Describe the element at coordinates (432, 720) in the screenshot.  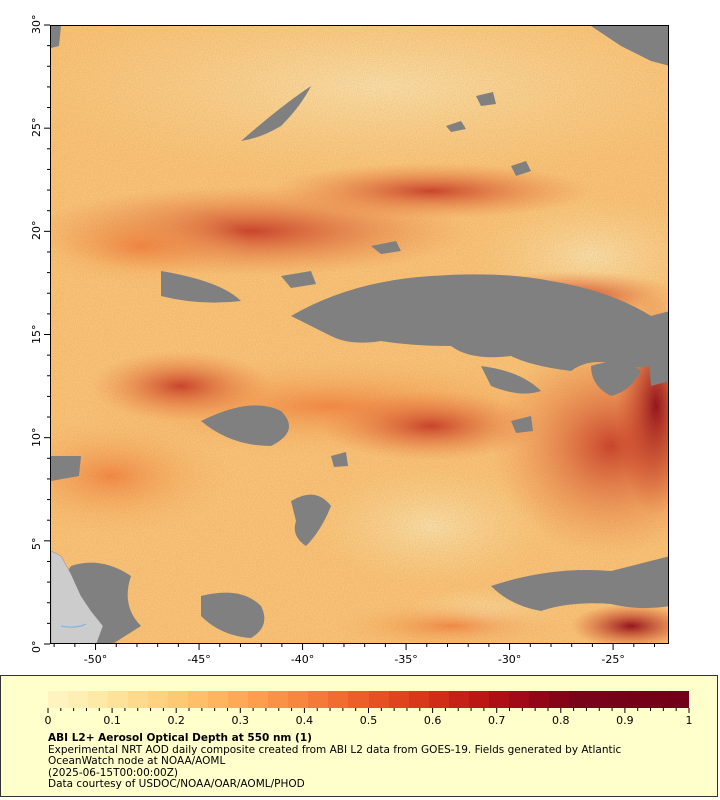
I see `colorbar-label: 0.6` at that location.